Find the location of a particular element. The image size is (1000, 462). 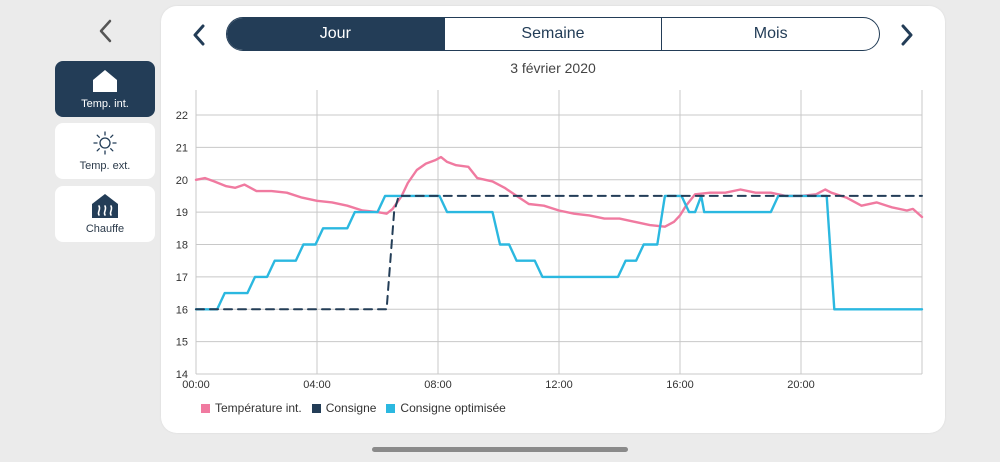

heating-icon is located at coordinates (105, 206).